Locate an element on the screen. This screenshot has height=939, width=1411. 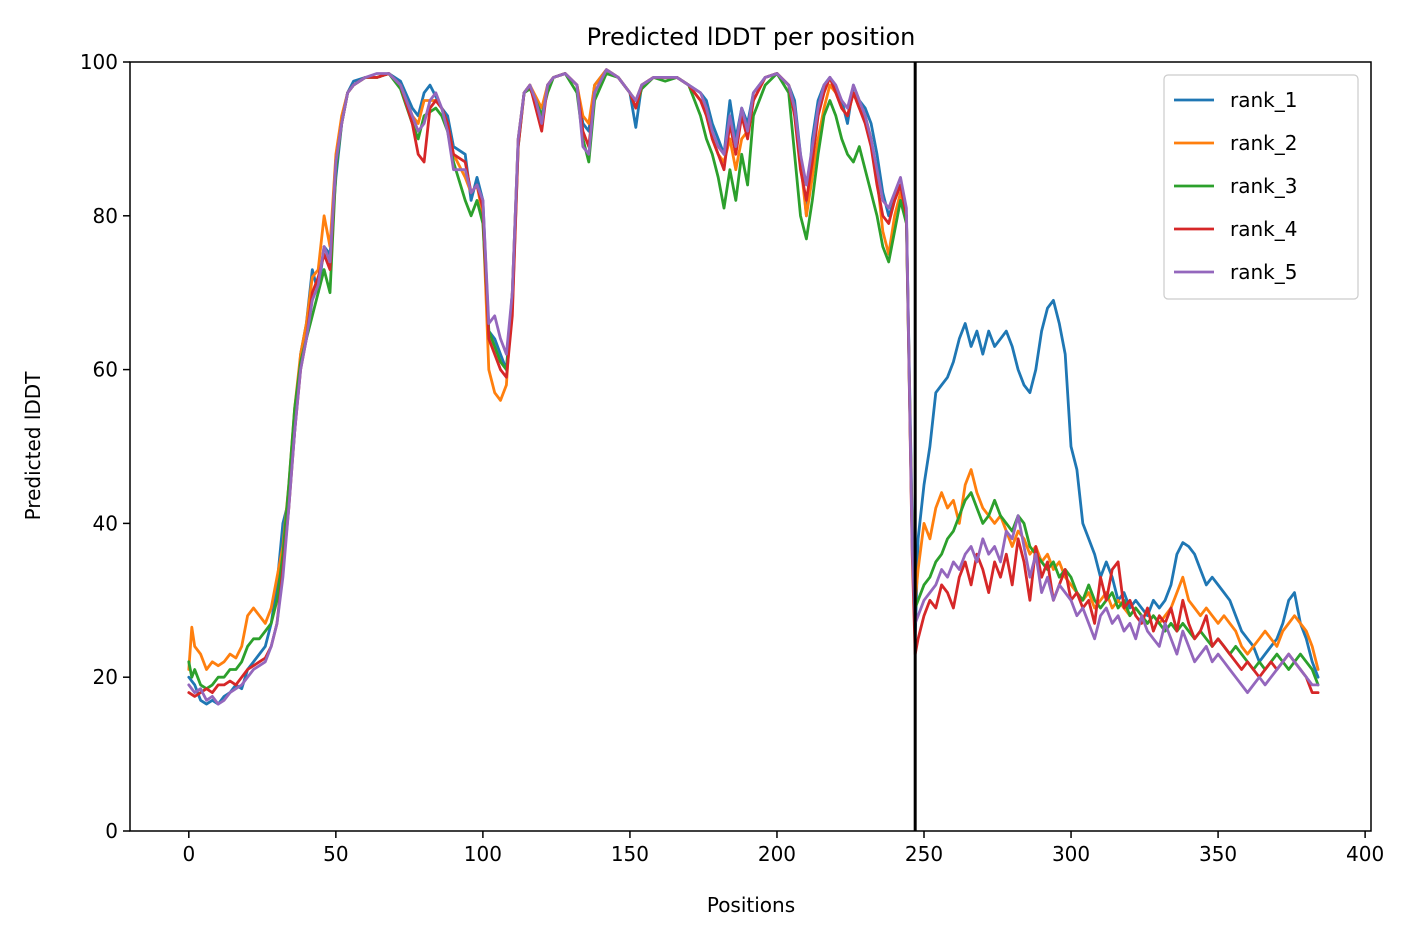
y-tick-label: 40 is located at coordinates (105, 523).